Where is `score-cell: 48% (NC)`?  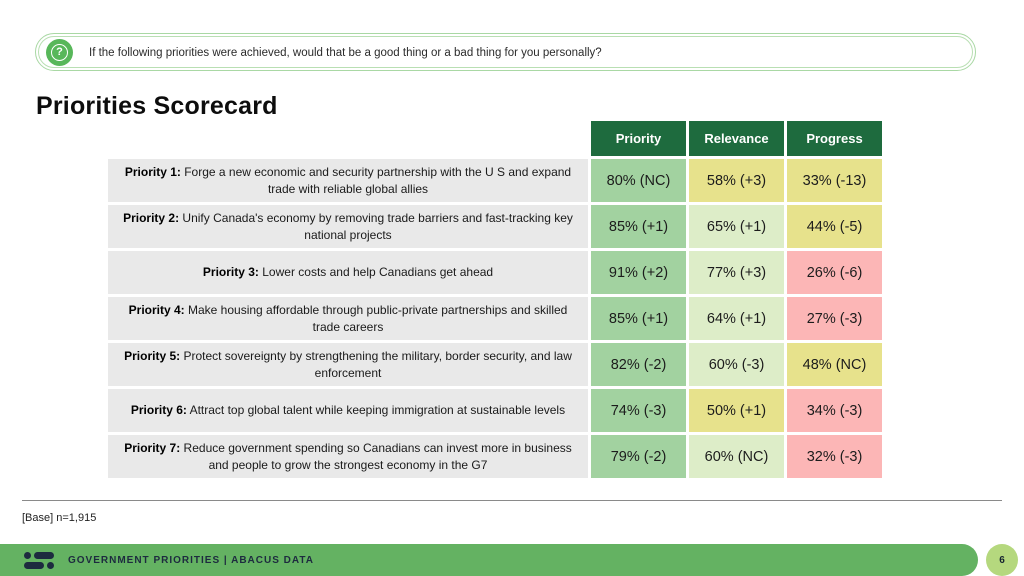
score-cell: 48% (NC) is located at coordinates (834, 364).